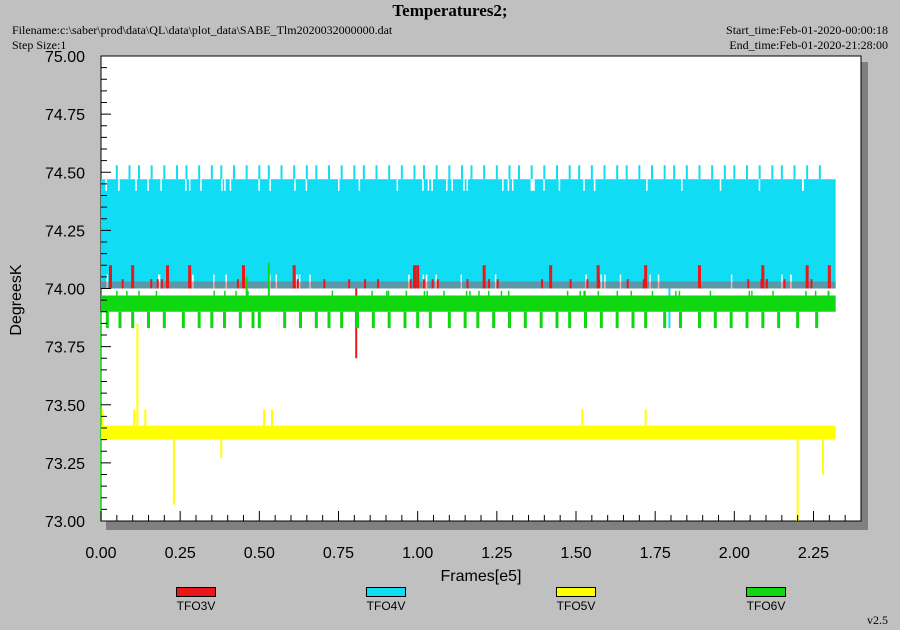  Describe the element at coordinates (65, 348) in the screenshot. I see `y-tick-label: 73.75` at that location.